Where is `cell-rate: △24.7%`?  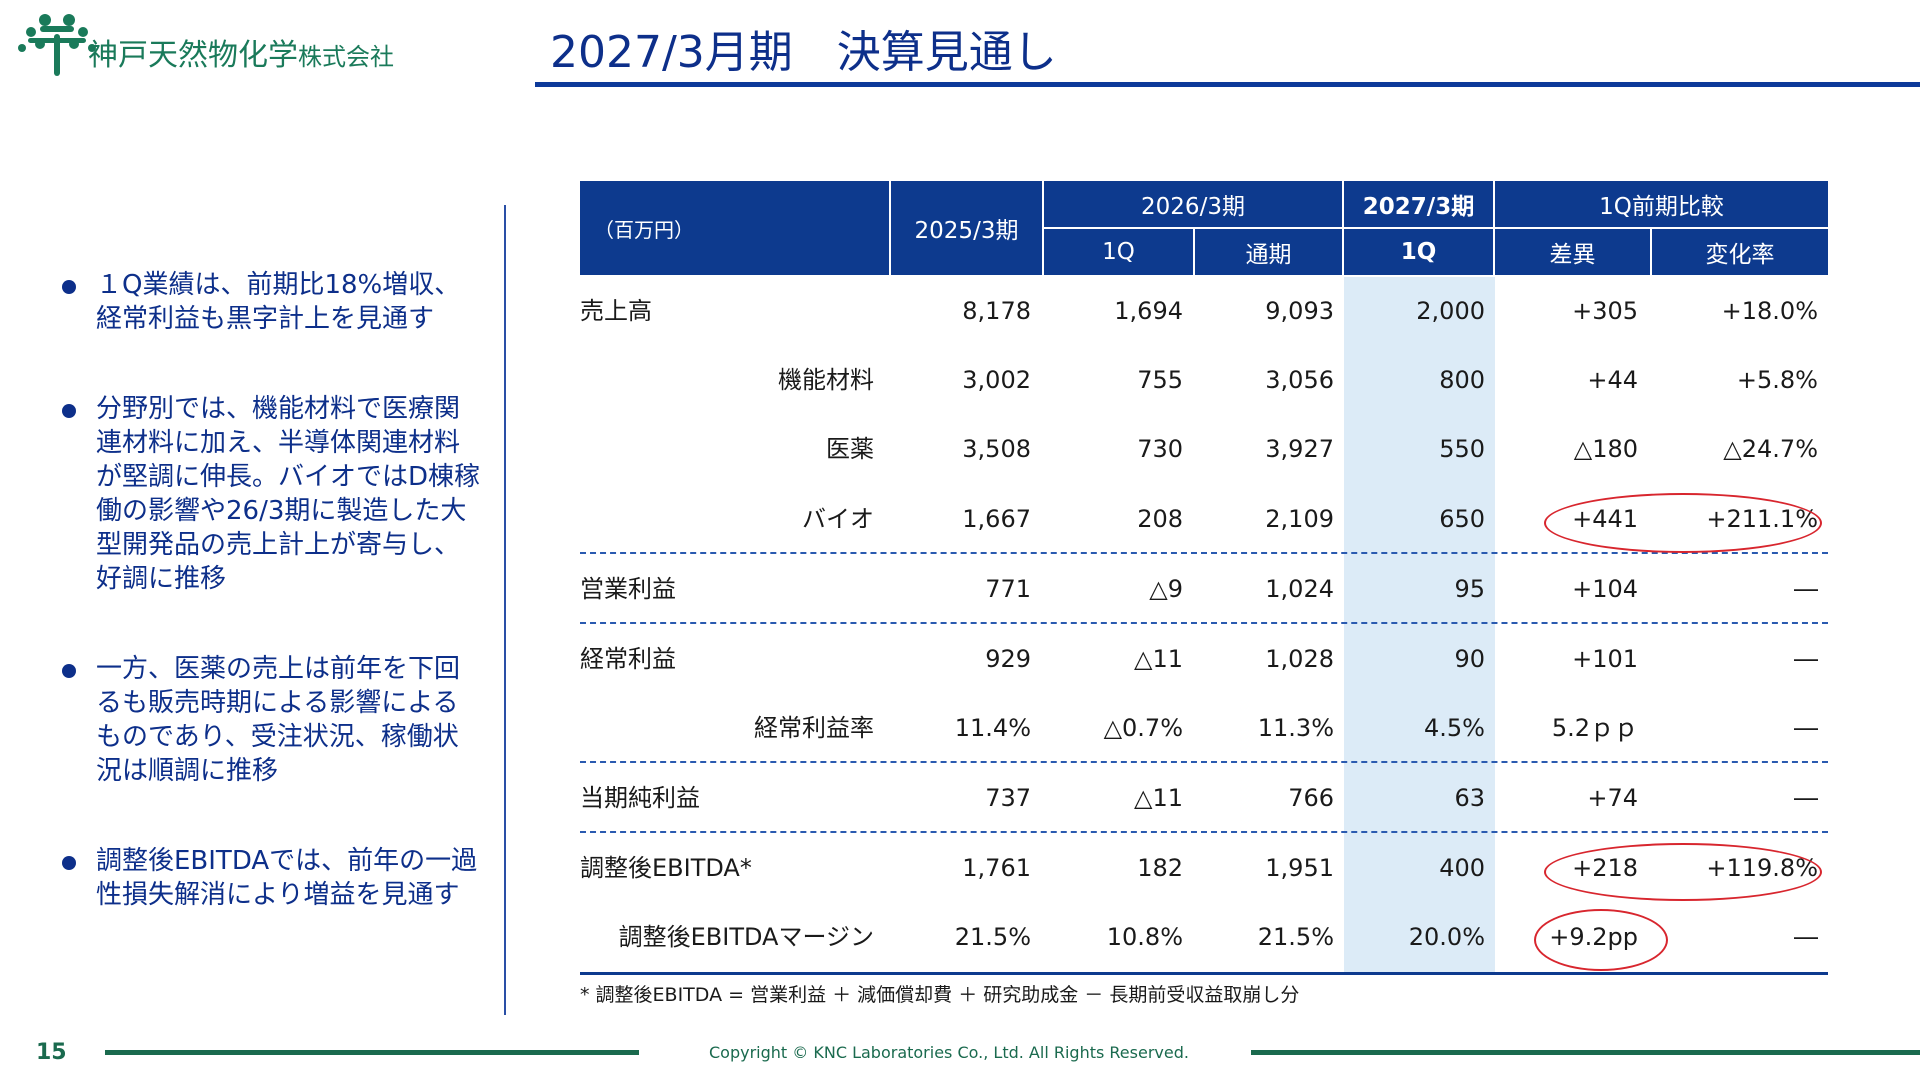
cell-rate: △24.7% is located at coordinates (1770, 449).